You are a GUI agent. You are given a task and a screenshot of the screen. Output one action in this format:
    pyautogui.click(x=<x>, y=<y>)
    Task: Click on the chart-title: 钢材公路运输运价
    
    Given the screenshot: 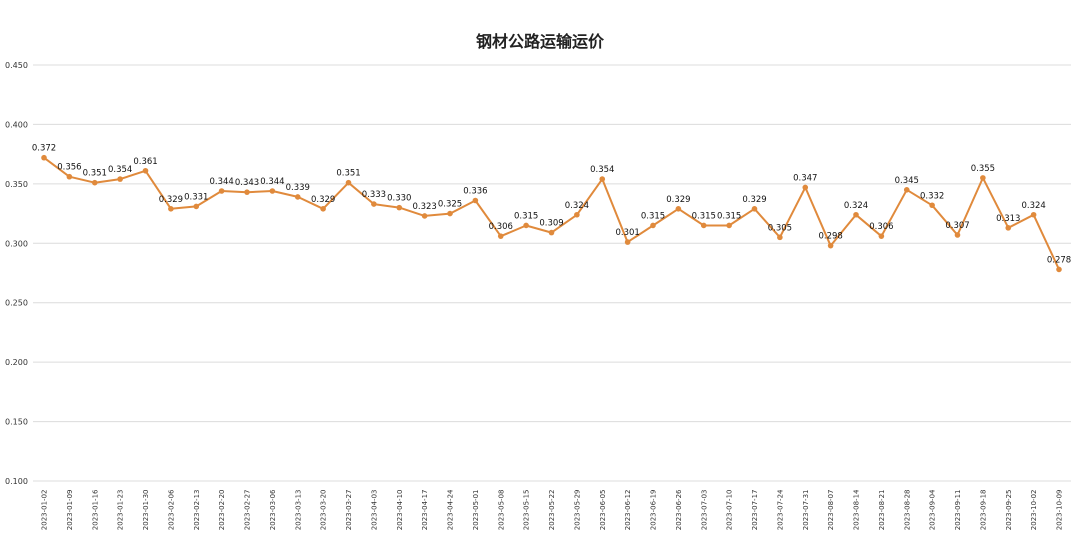 What is the action you would take?
    pyautogui.click(x=540, y=41)
    